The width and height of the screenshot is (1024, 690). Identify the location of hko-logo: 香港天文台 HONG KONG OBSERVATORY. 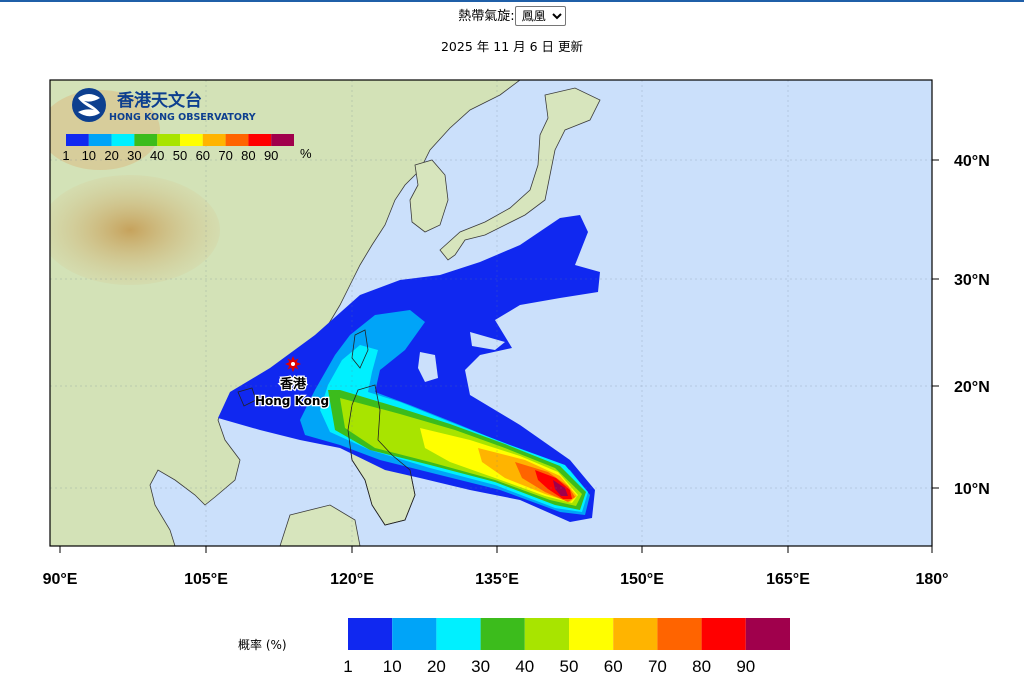
(164, 105).